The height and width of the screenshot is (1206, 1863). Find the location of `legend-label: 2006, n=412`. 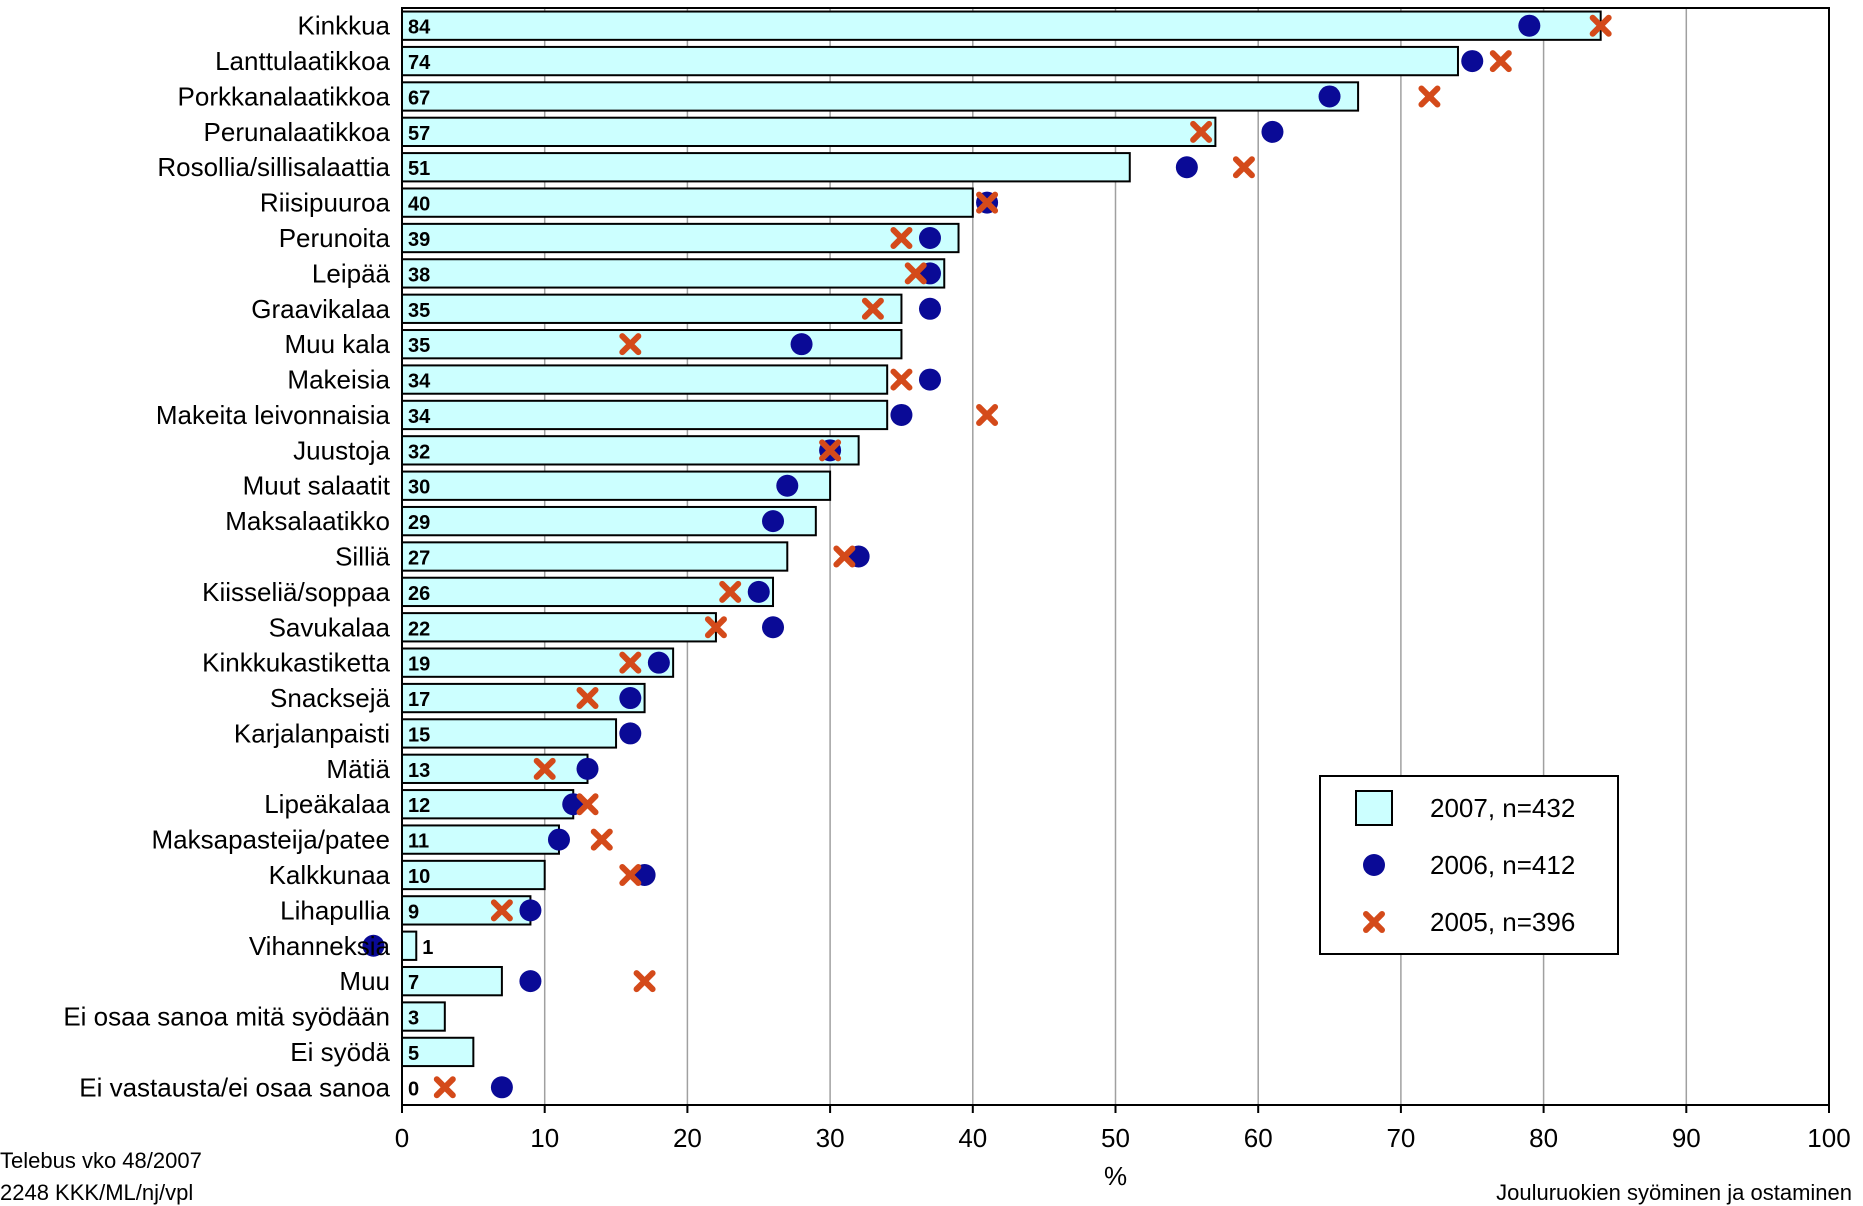

legend-label: 2006, n=412 is located at coordinates (1502, 865).